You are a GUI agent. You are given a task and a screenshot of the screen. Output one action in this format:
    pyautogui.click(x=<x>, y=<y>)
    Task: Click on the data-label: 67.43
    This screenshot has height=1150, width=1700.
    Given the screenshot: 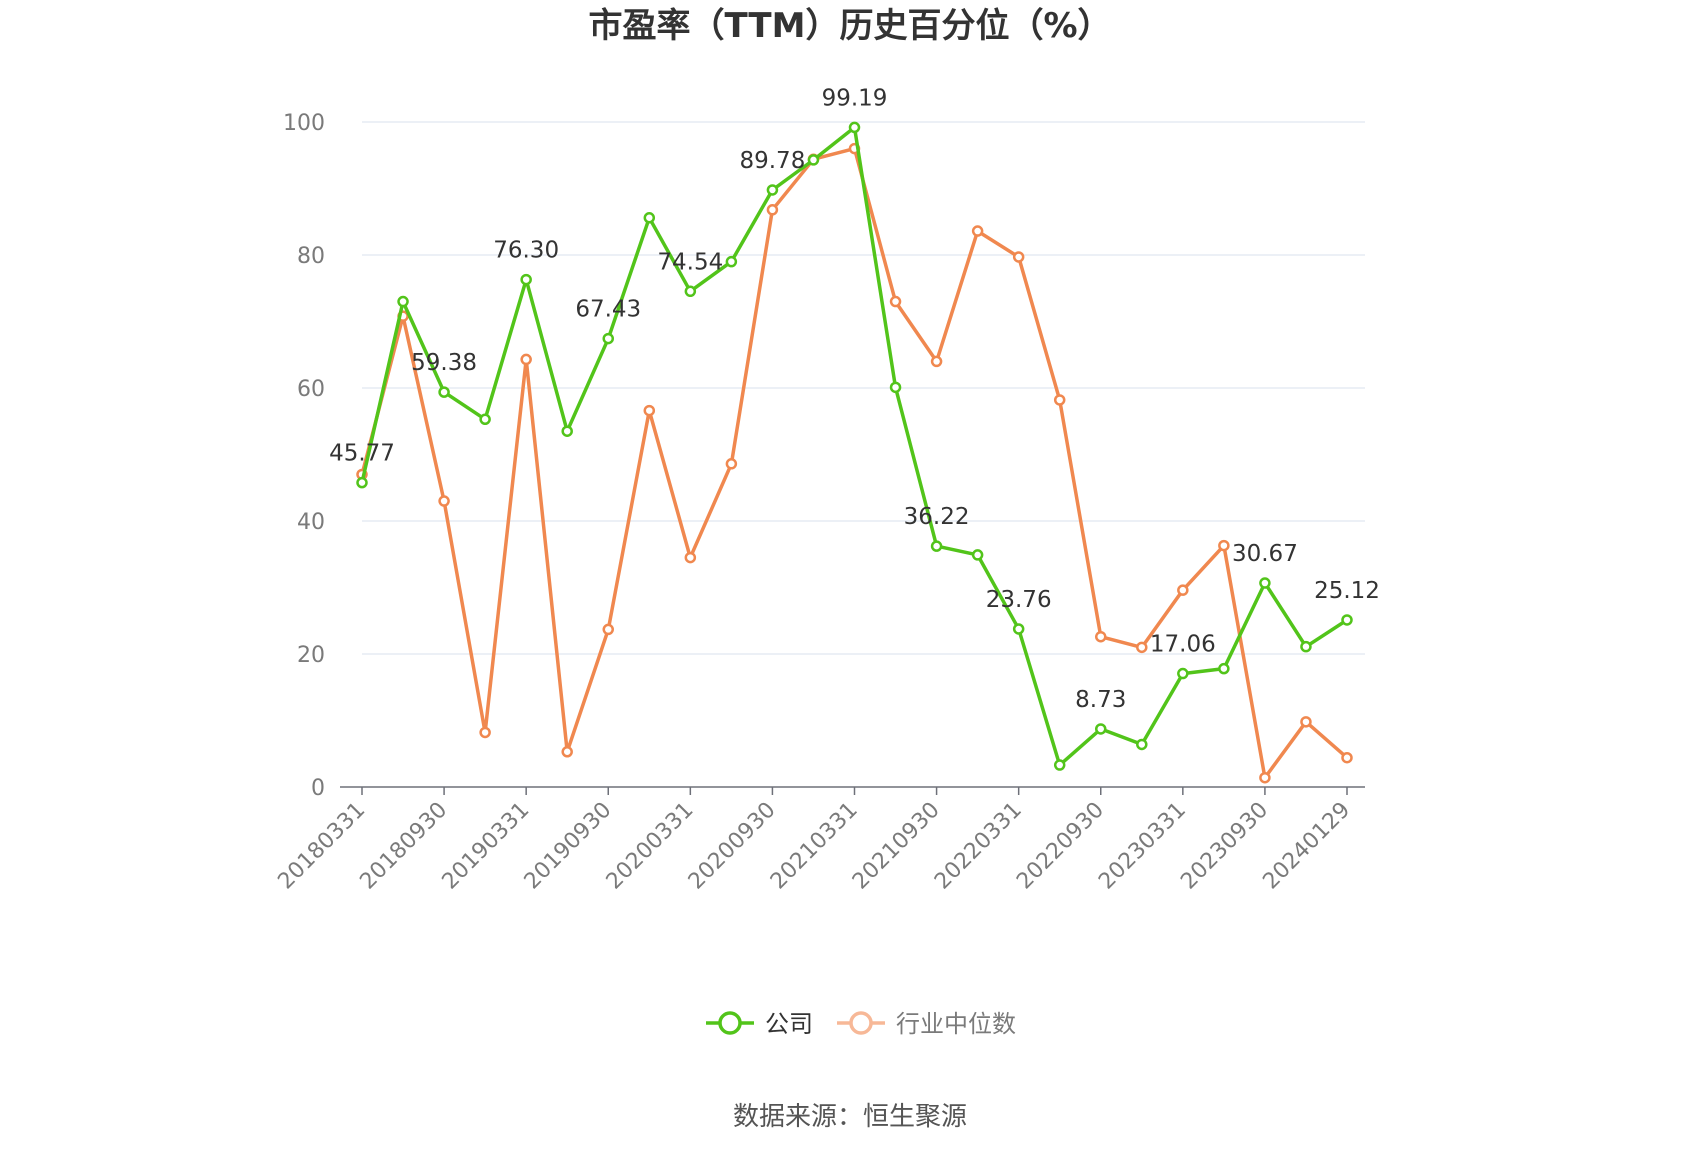 What is the action you would take?
    pyautogui.click(x=608, y=310)
    